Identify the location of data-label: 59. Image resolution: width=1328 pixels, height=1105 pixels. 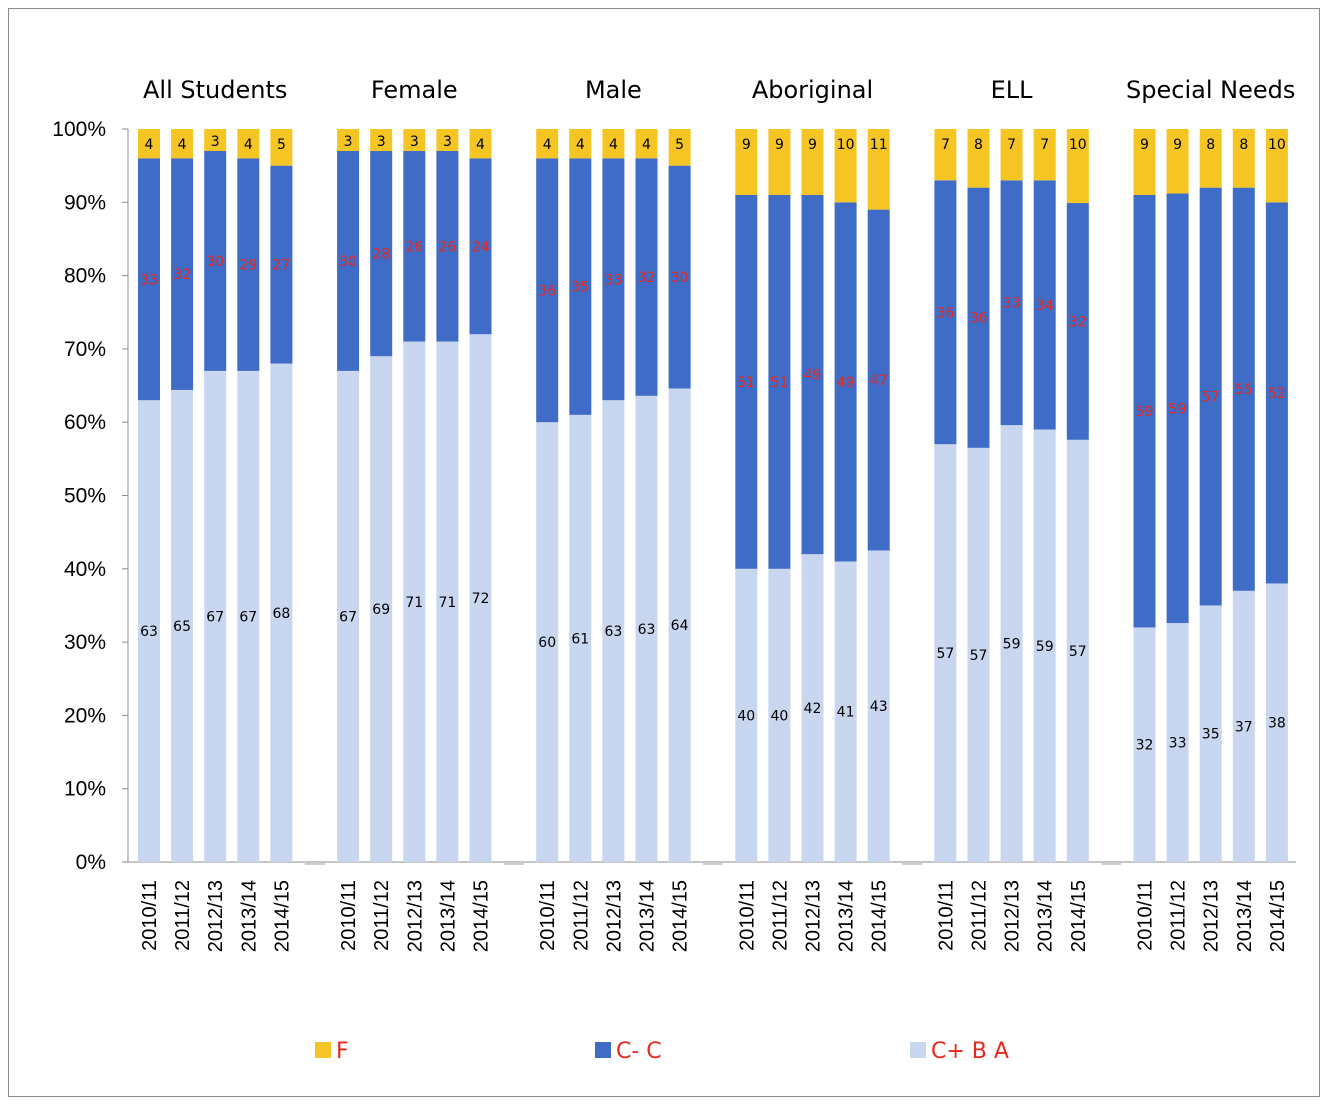
(1178, 409).